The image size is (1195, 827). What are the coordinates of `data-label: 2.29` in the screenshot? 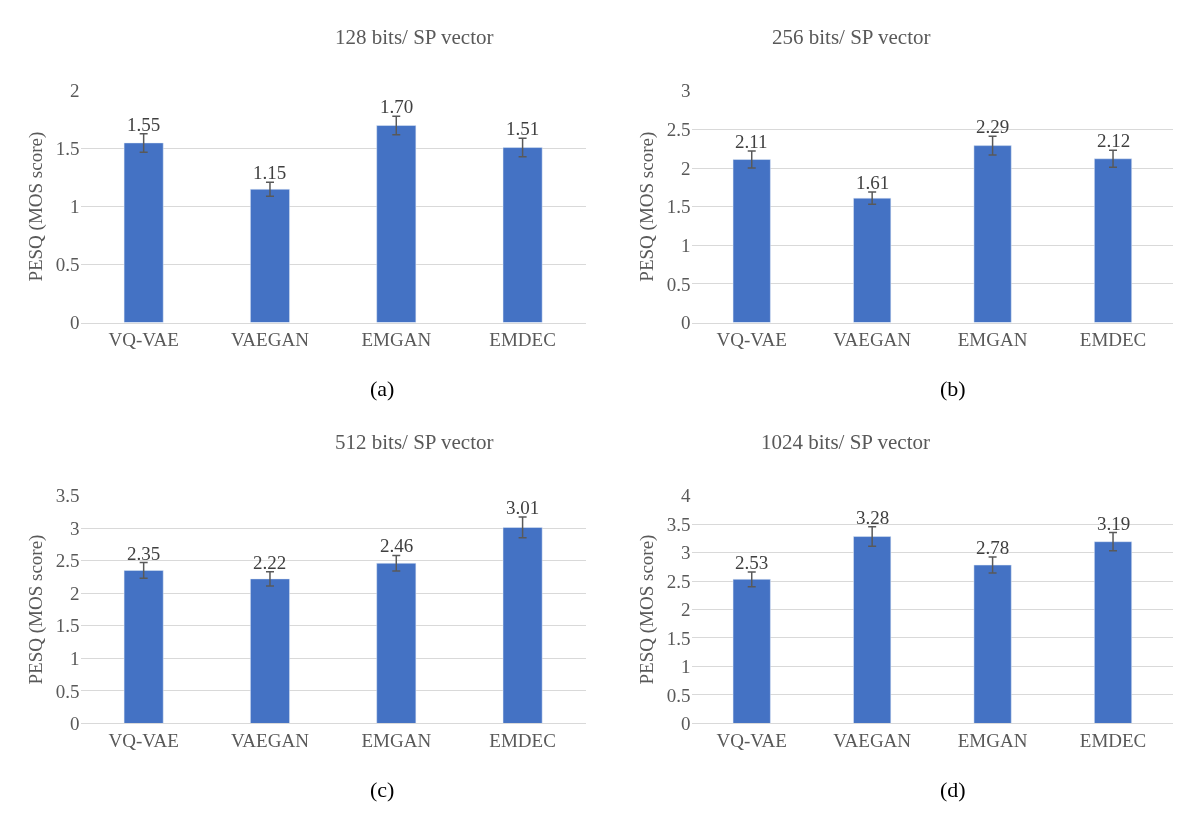 It's located at (993, 126).